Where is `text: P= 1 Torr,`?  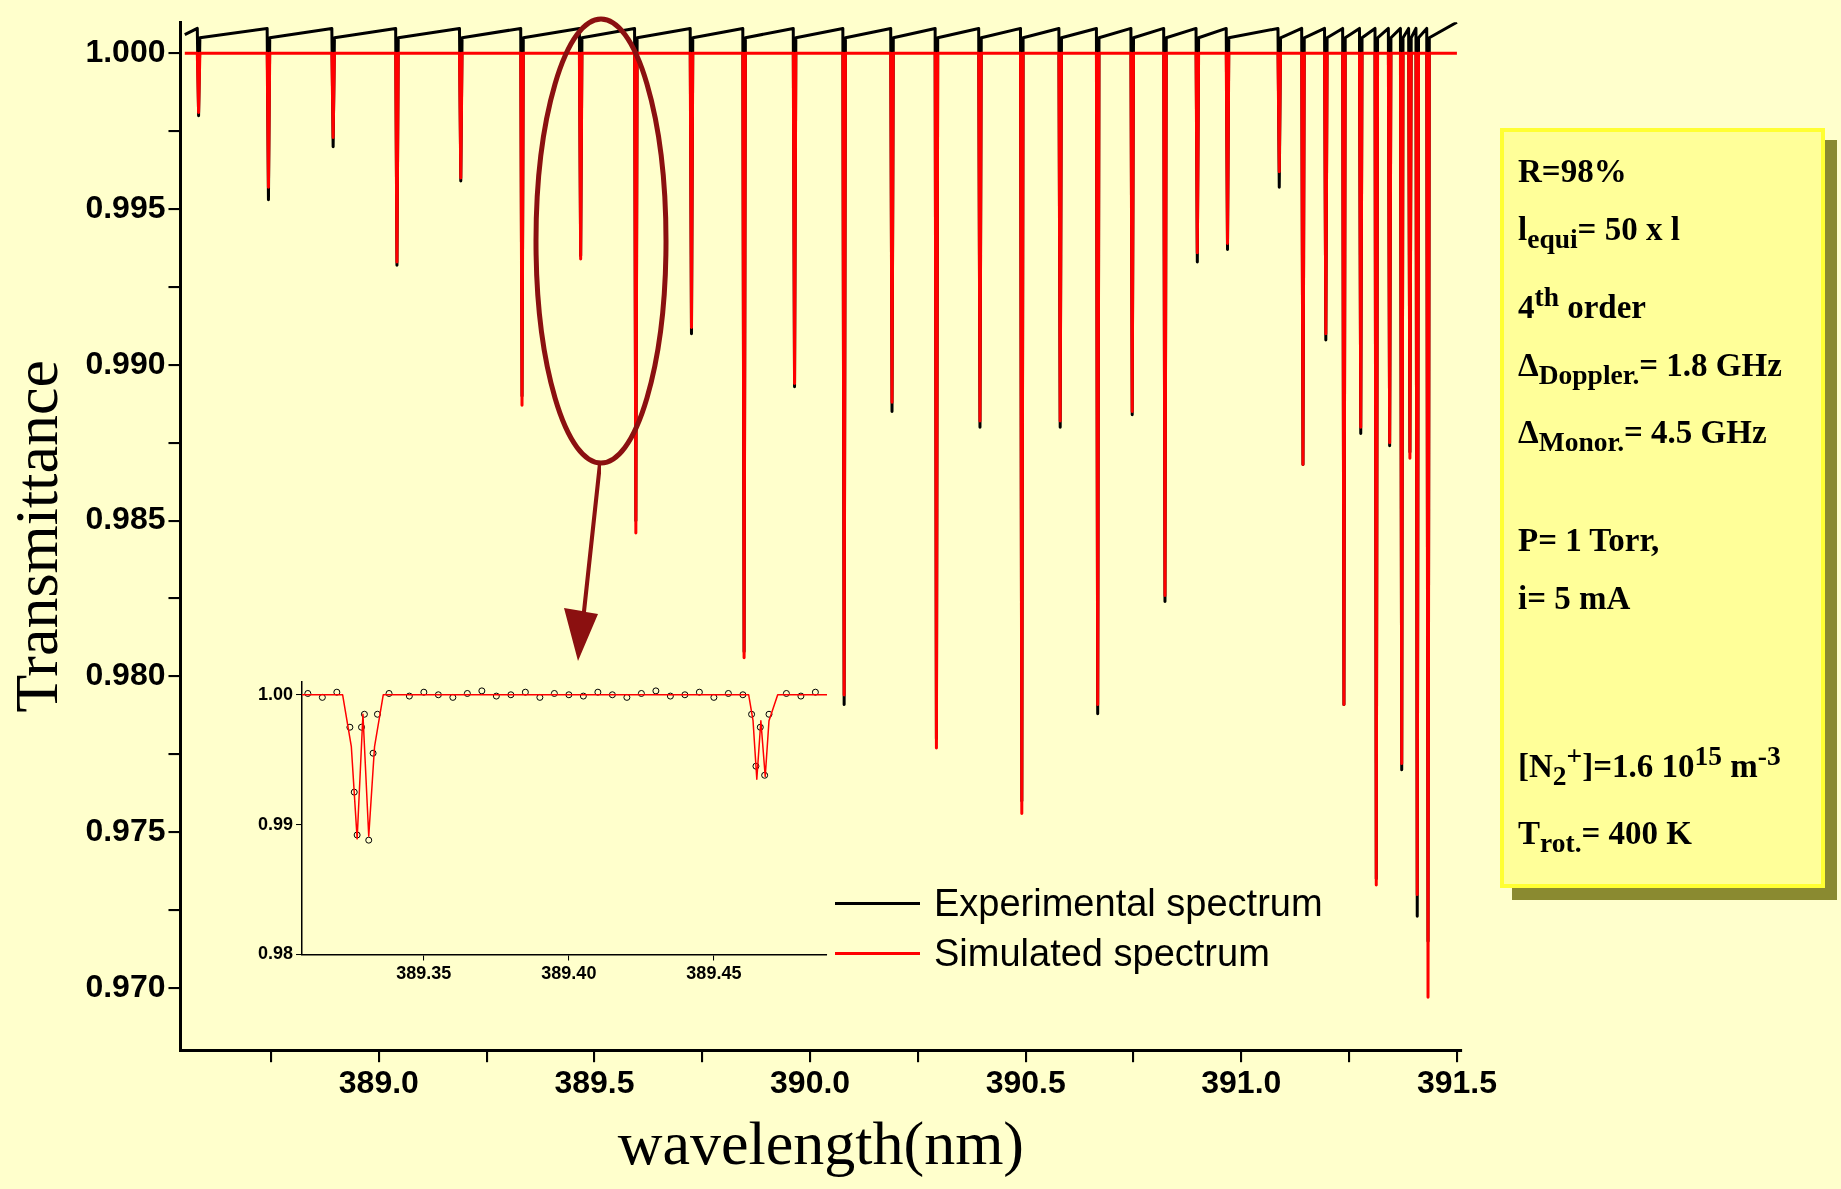 text: P= 1 Torr, is located at coordinates (1589, 540).